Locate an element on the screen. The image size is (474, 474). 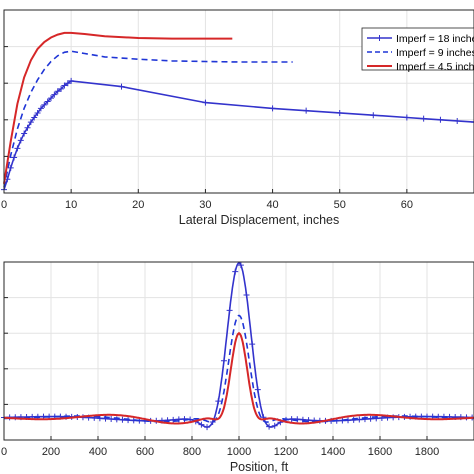
legend-entry-0: Imperf = 18 inches is located at coordinates (435, 39).